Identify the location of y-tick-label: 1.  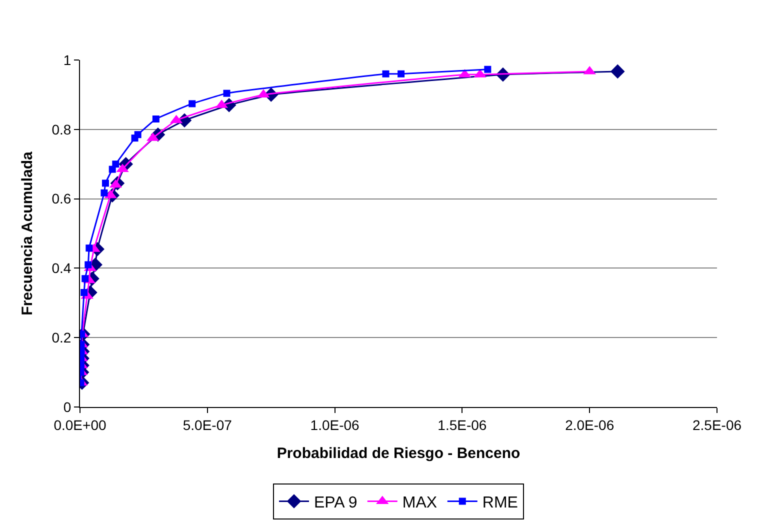
(67, 60).